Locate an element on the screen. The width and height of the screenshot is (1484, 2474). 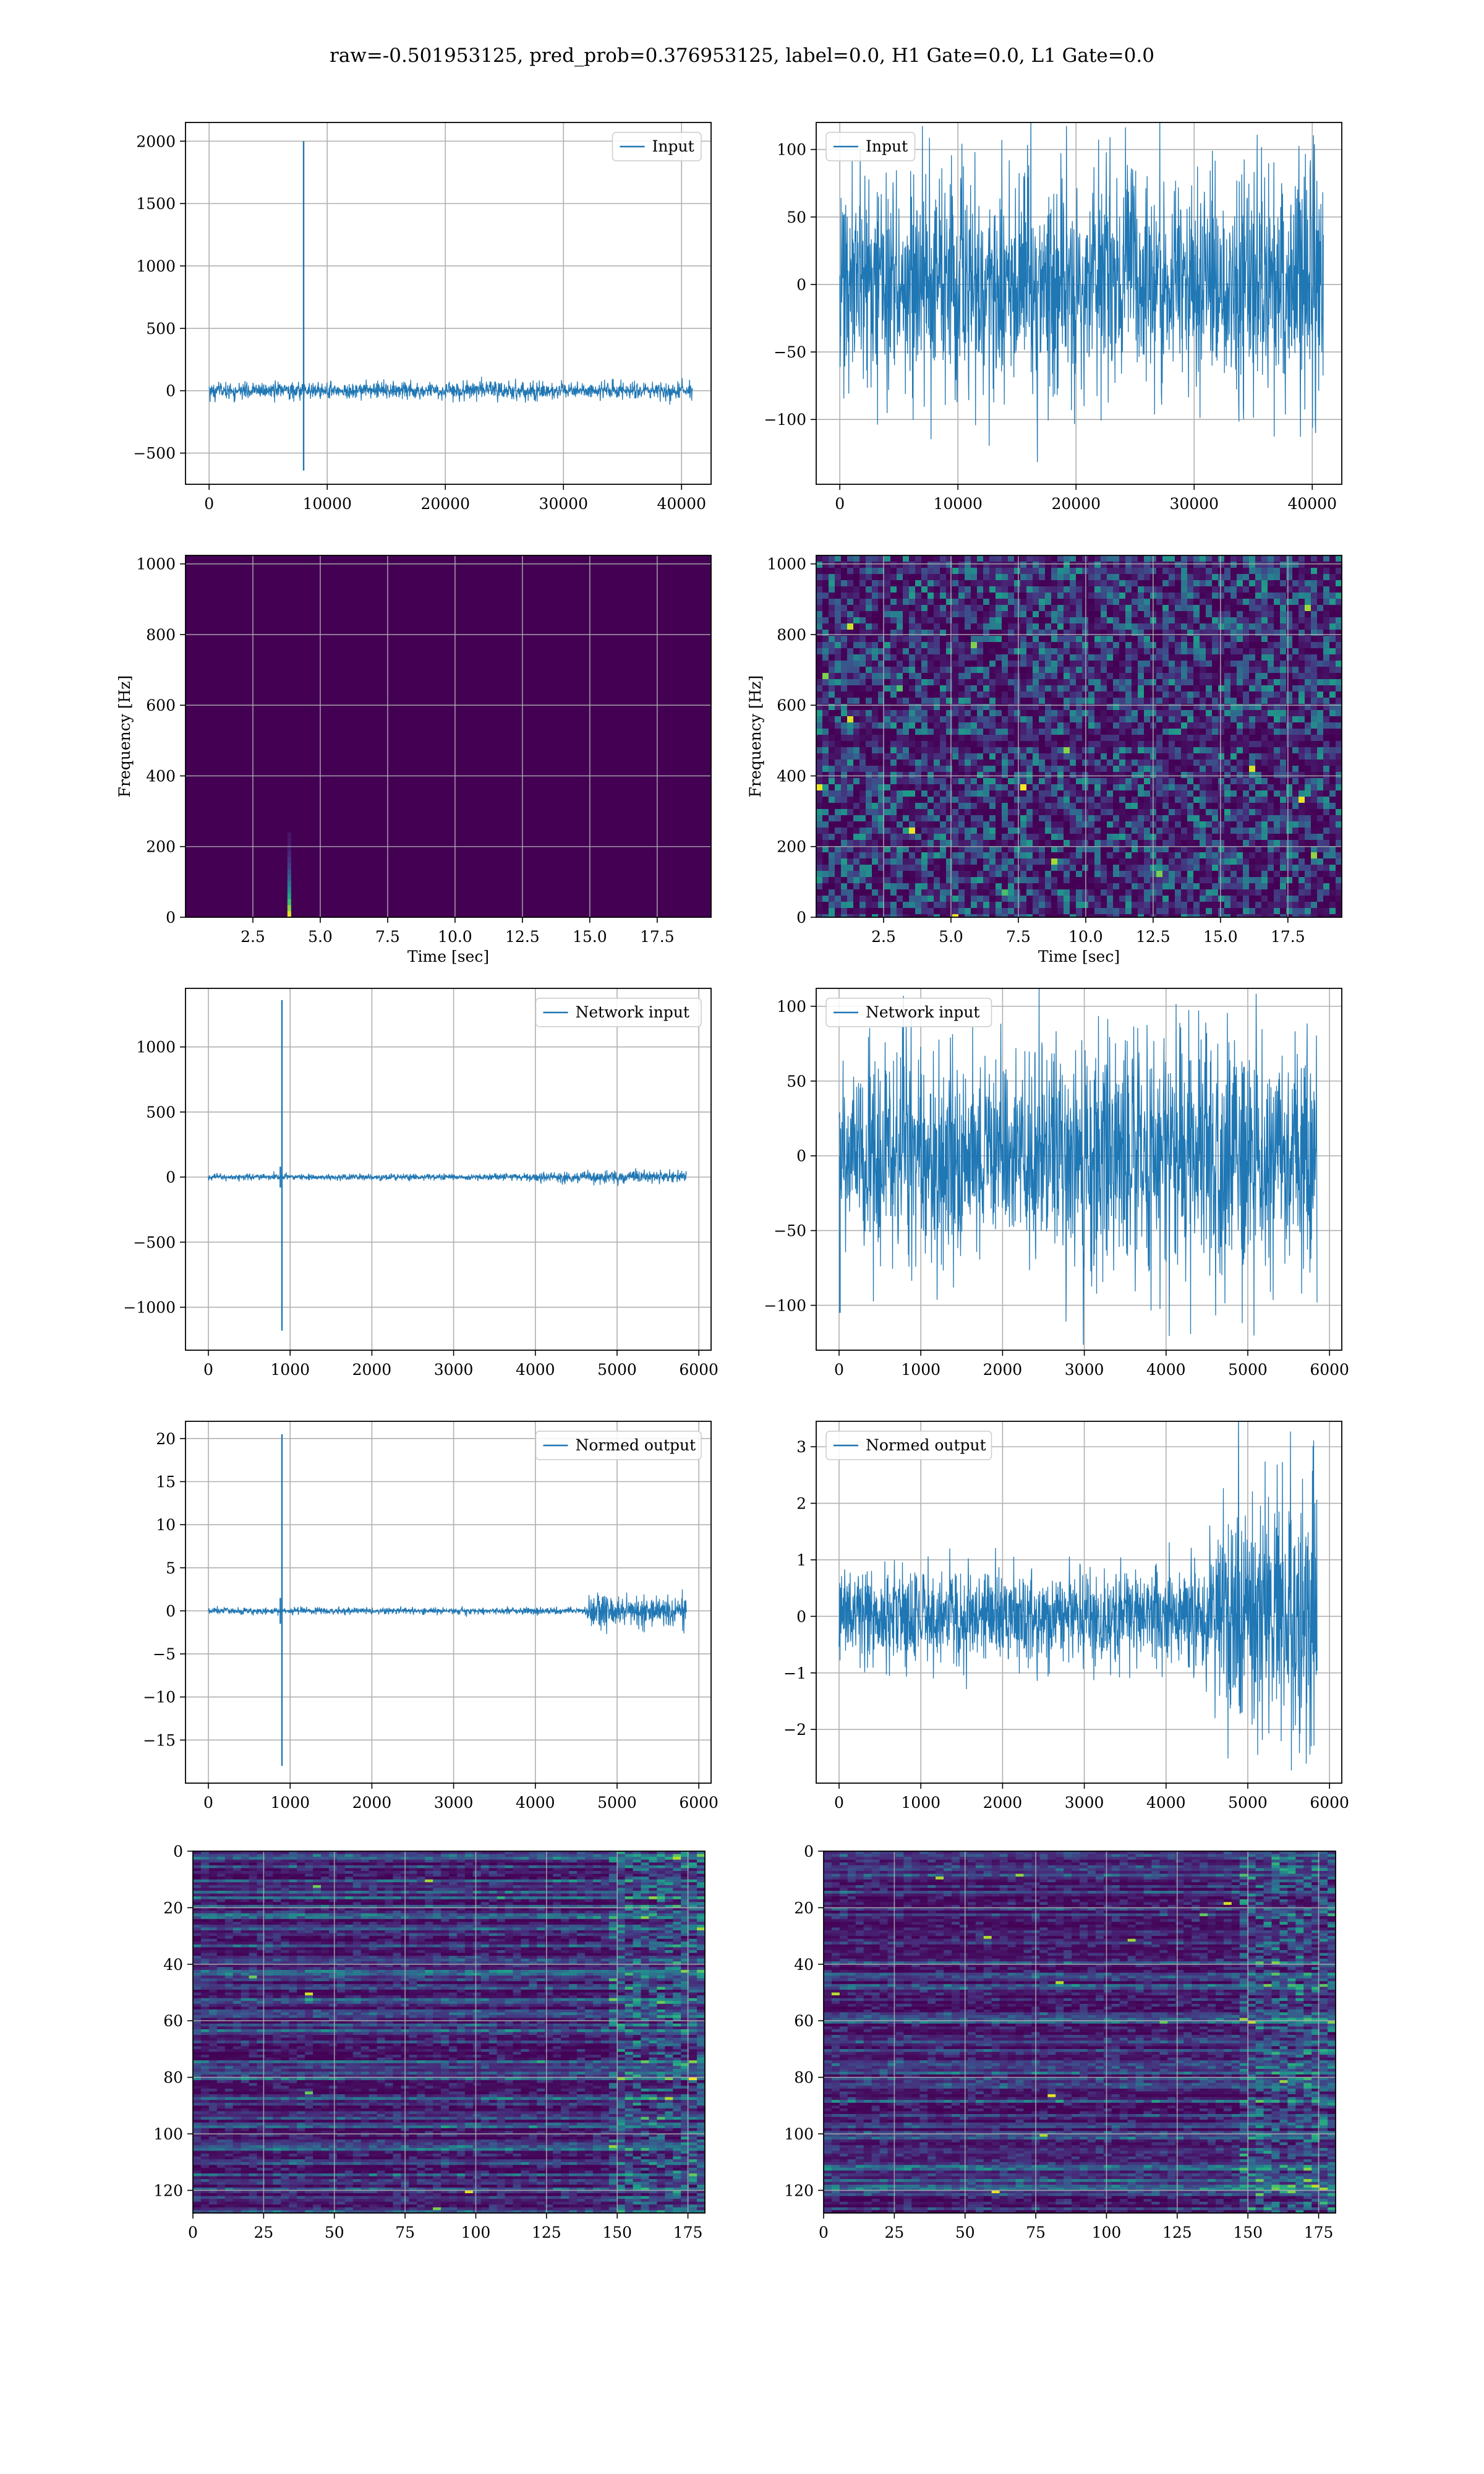
x-axis-label: Time [sec] is located at coordinates (448, 956).